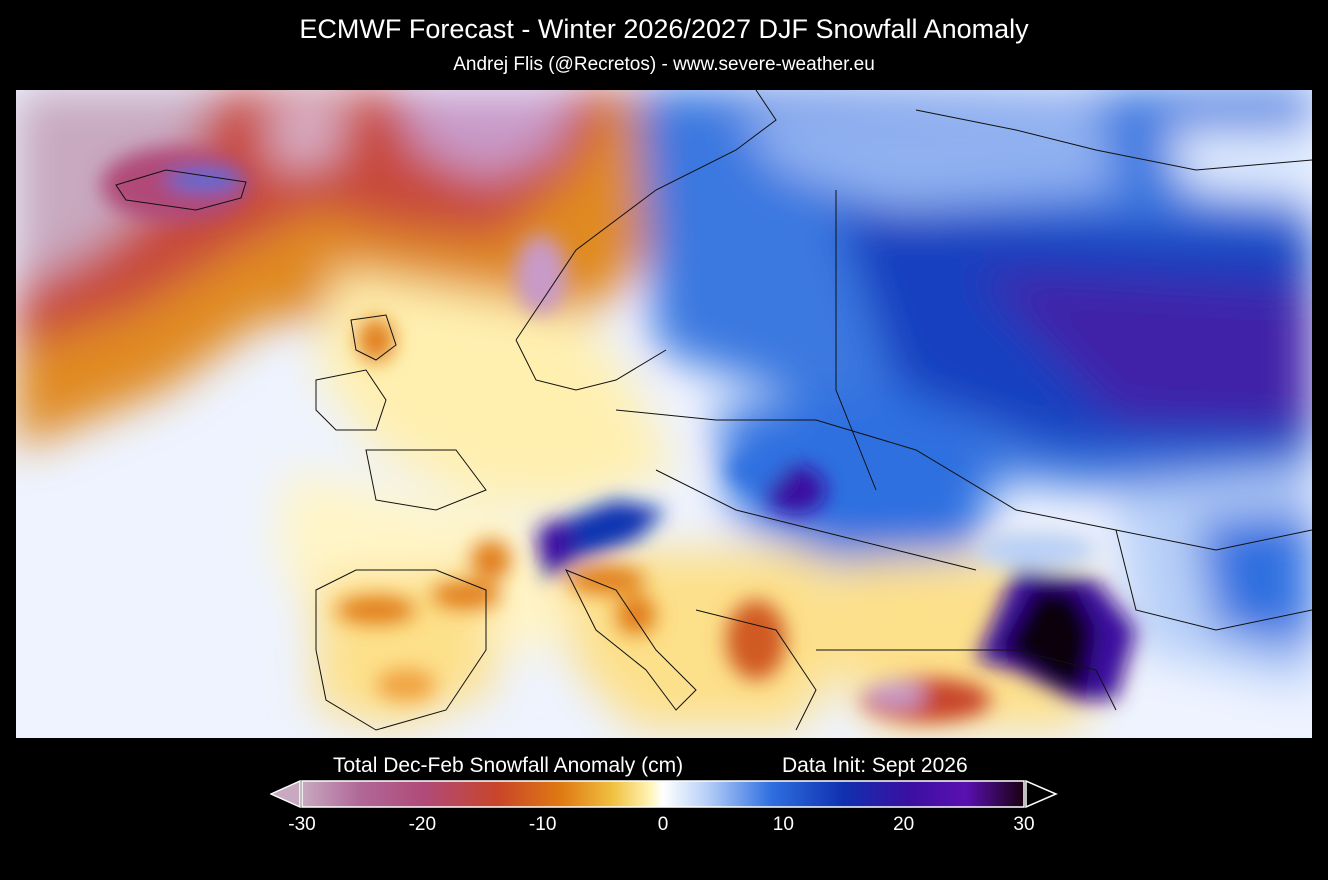 Image resolution: width=1328 pixels, height=880 pixels. What do you see at coordinates (904, 824) in the screenshot?
I see `colorbar-tick-label: 20` at bounding box center [904, 824].